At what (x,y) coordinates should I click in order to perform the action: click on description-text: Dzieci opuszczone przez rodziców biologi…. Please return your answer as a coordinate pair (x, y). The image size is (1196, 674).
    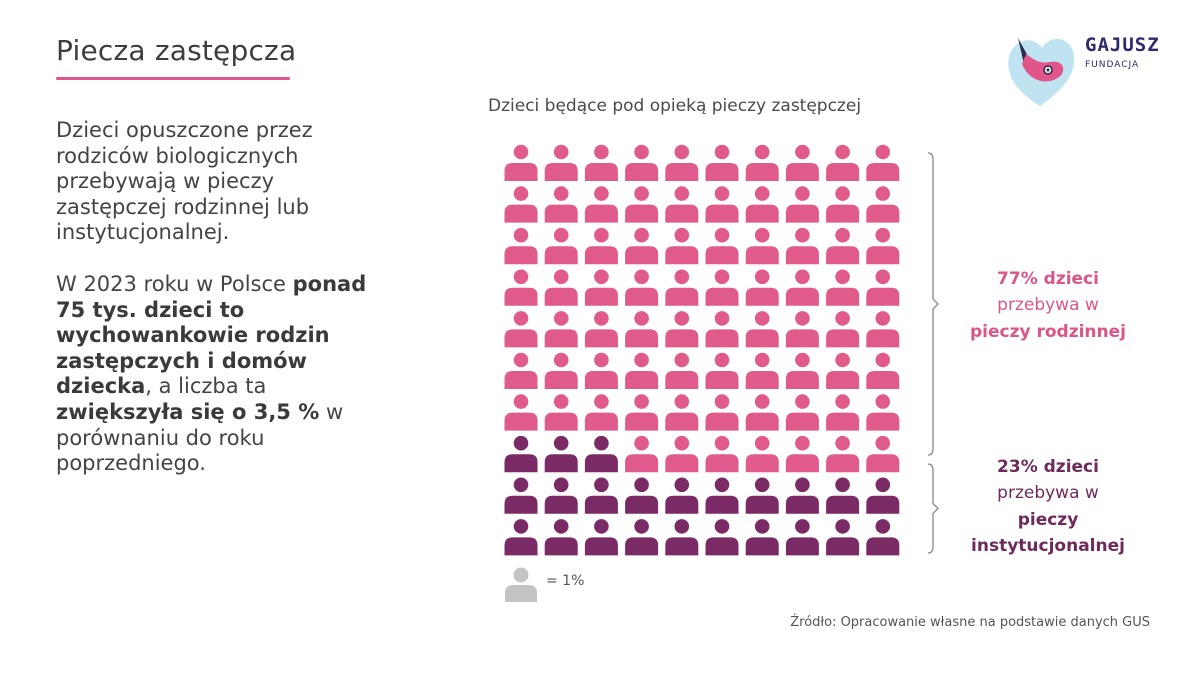
    Looking at the image, I should click on (221, 297).